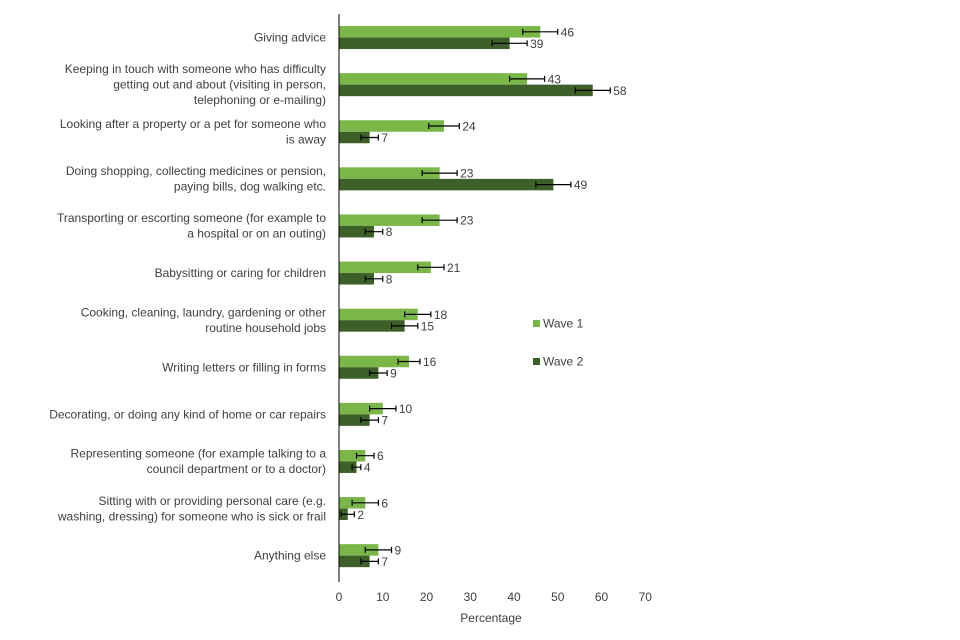 This screenshot has width=960, height=640. I want to click on category-label: Babysitting or caring for children, so click(240, 273).